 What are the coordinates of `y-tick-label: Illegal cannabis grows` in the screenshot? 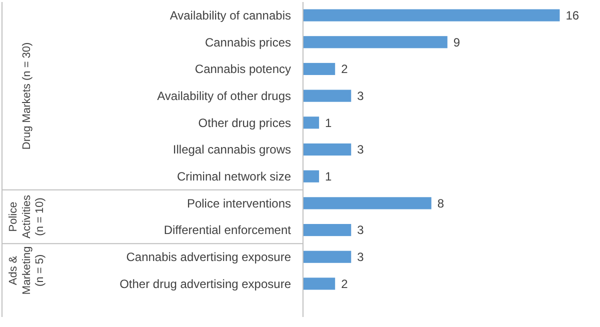 It's located at (231, 149).